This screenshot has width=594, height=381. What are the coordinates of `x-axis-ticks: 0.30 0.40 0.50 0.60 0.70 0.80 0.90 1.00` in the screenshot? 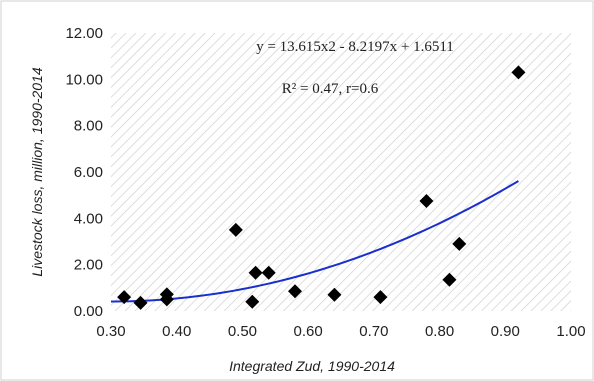 It's located at (340, 331).